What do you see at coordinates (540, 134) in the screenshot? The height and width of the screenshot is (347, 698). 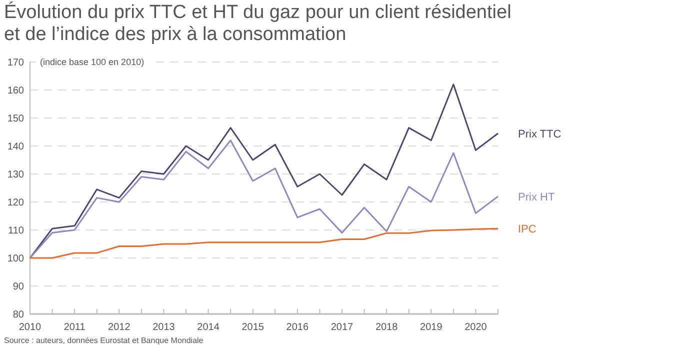 I see `series-label: Prix TTC` at bounding box center [540, 134].